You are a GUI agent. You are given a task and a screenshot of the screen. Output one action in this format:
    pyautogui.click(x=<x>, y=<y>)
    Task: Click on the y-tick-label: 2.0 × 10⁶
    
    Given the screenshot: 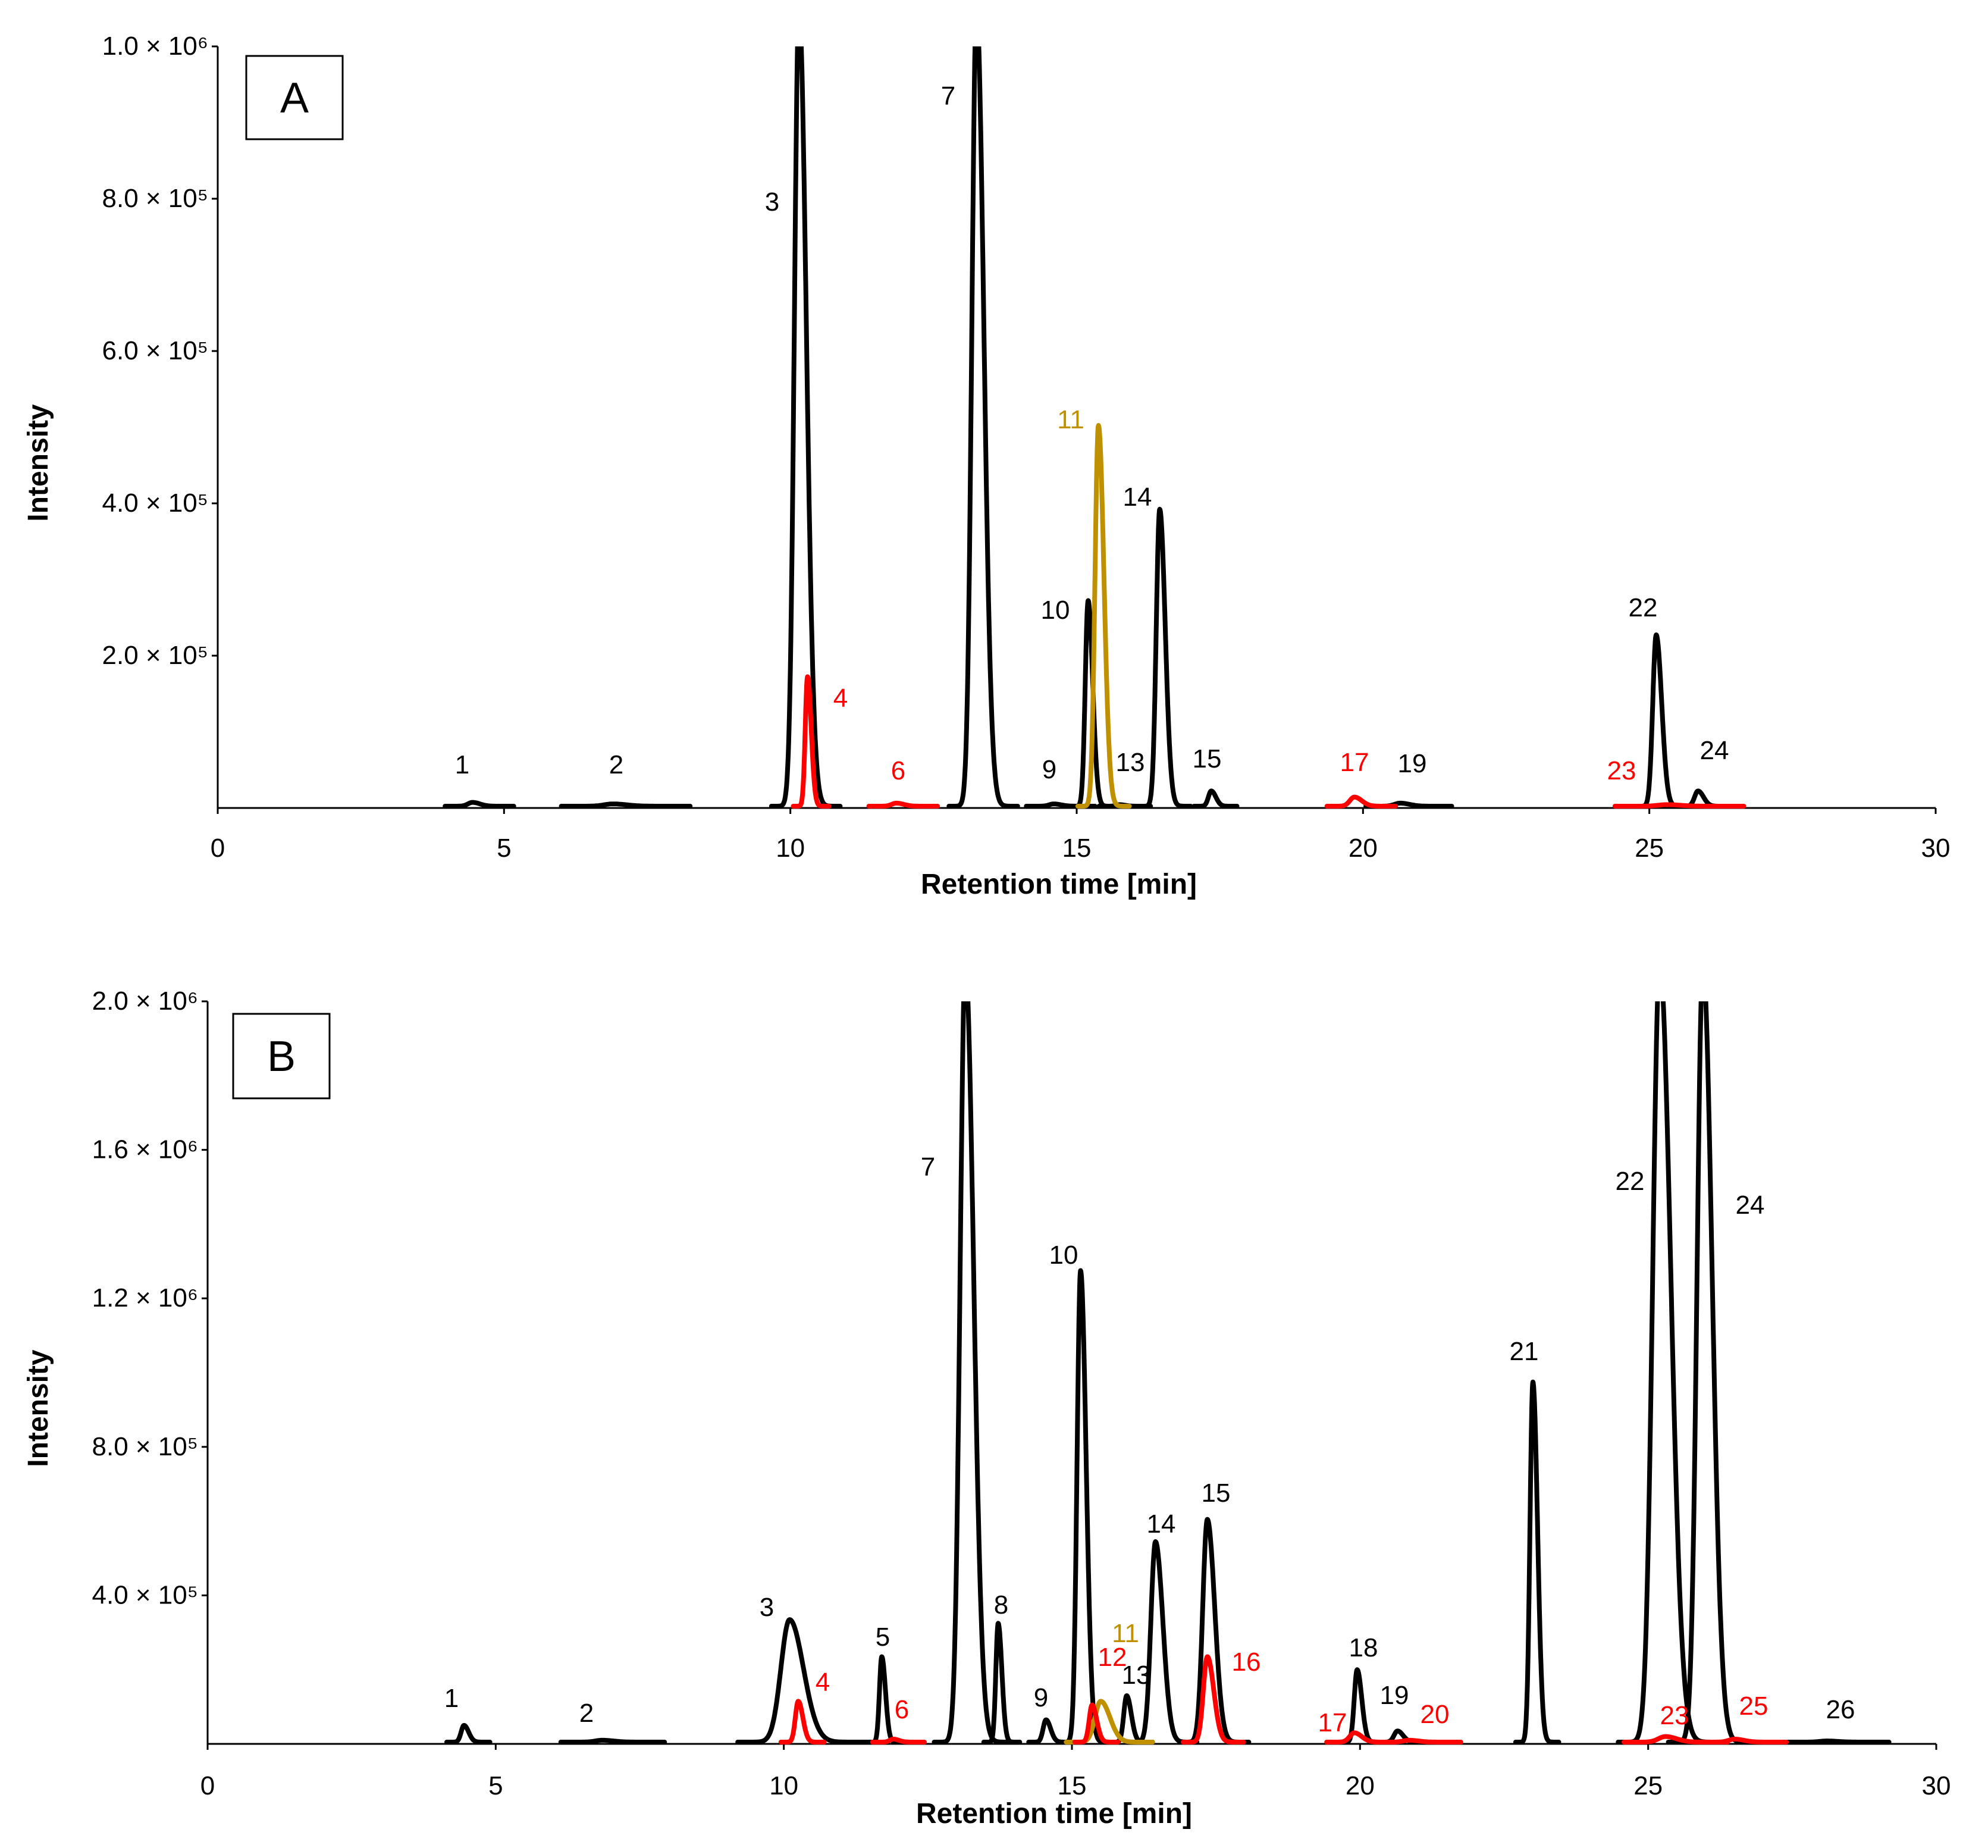 What is the action you would take?
    pyautogui.click(x=145, y=1001)
    